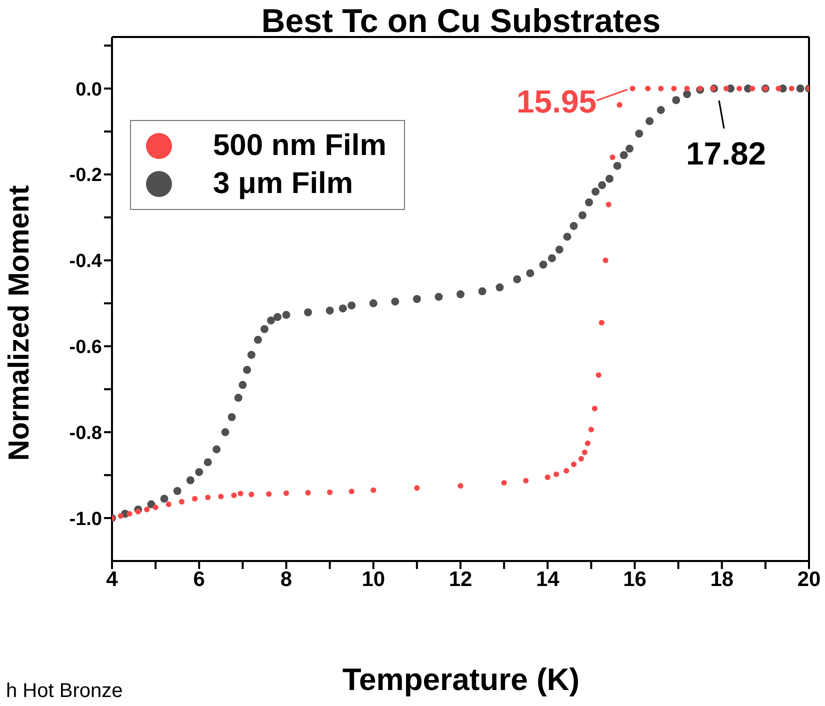  Describe the element at coordinates (461, 21) in the screenshot. I see `chart-title: Best Tc on Cu Substrates` at that location.